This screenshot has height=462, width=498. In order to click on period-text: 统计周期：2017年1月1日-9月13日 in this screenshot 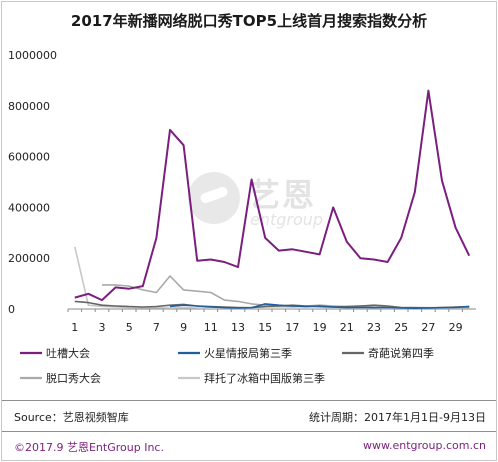, I will do `click(397, 417)`.